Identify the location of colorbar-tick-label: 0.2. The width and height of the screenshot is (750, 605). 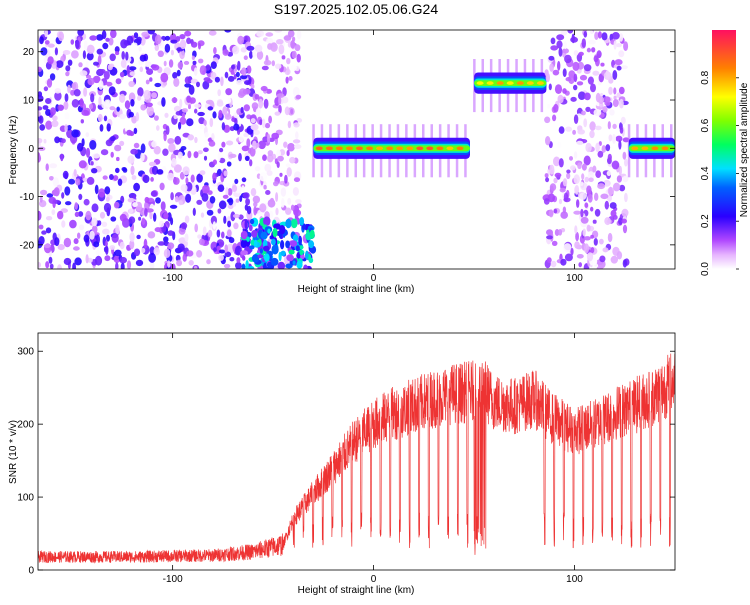
(705, 221).